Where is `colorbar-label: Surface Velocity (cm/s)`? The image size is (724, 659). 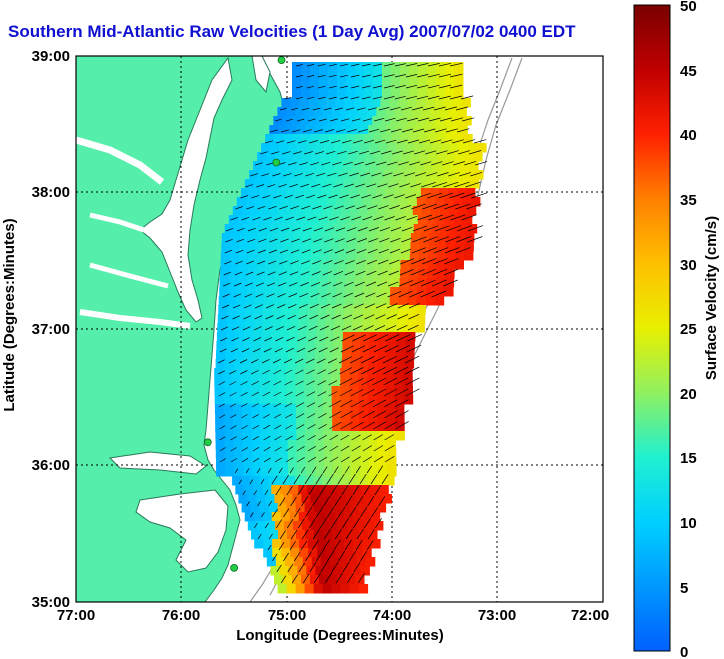 colorbar-label: Surface Velocity (cm/s) is located at coordinates (711, 298).